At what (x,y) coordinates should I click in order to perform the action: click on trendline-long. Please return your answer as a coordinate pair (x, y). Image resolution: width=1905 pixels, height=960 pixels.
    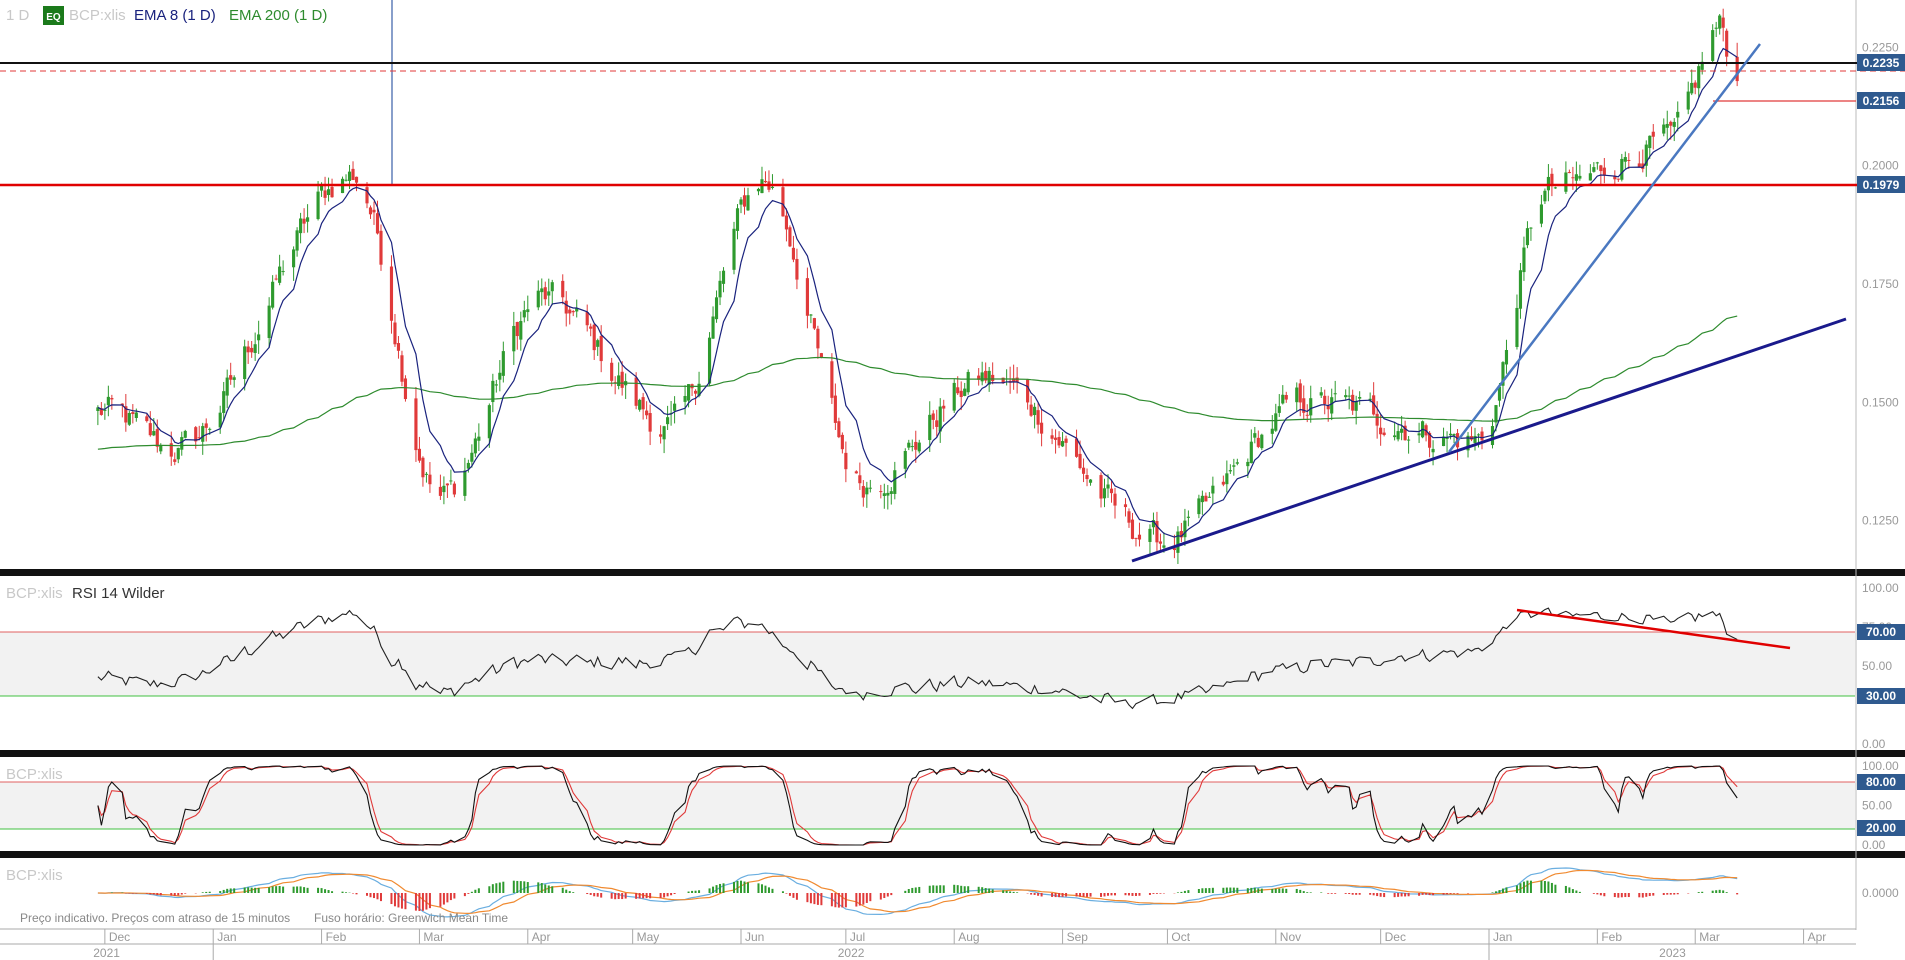
    Looking at the image, I should click on (1489, 440).